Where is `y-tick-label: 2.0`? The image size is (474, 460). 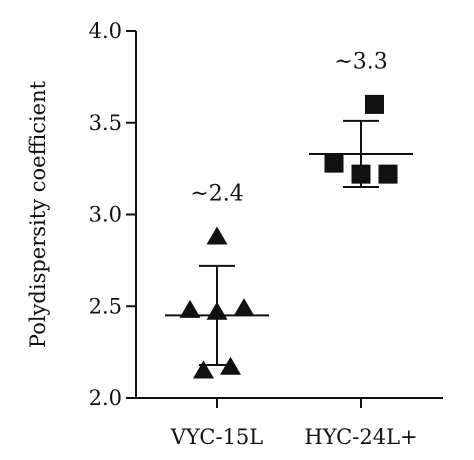 y-tick-label: 2.0 is located at coordinates (105, 398).